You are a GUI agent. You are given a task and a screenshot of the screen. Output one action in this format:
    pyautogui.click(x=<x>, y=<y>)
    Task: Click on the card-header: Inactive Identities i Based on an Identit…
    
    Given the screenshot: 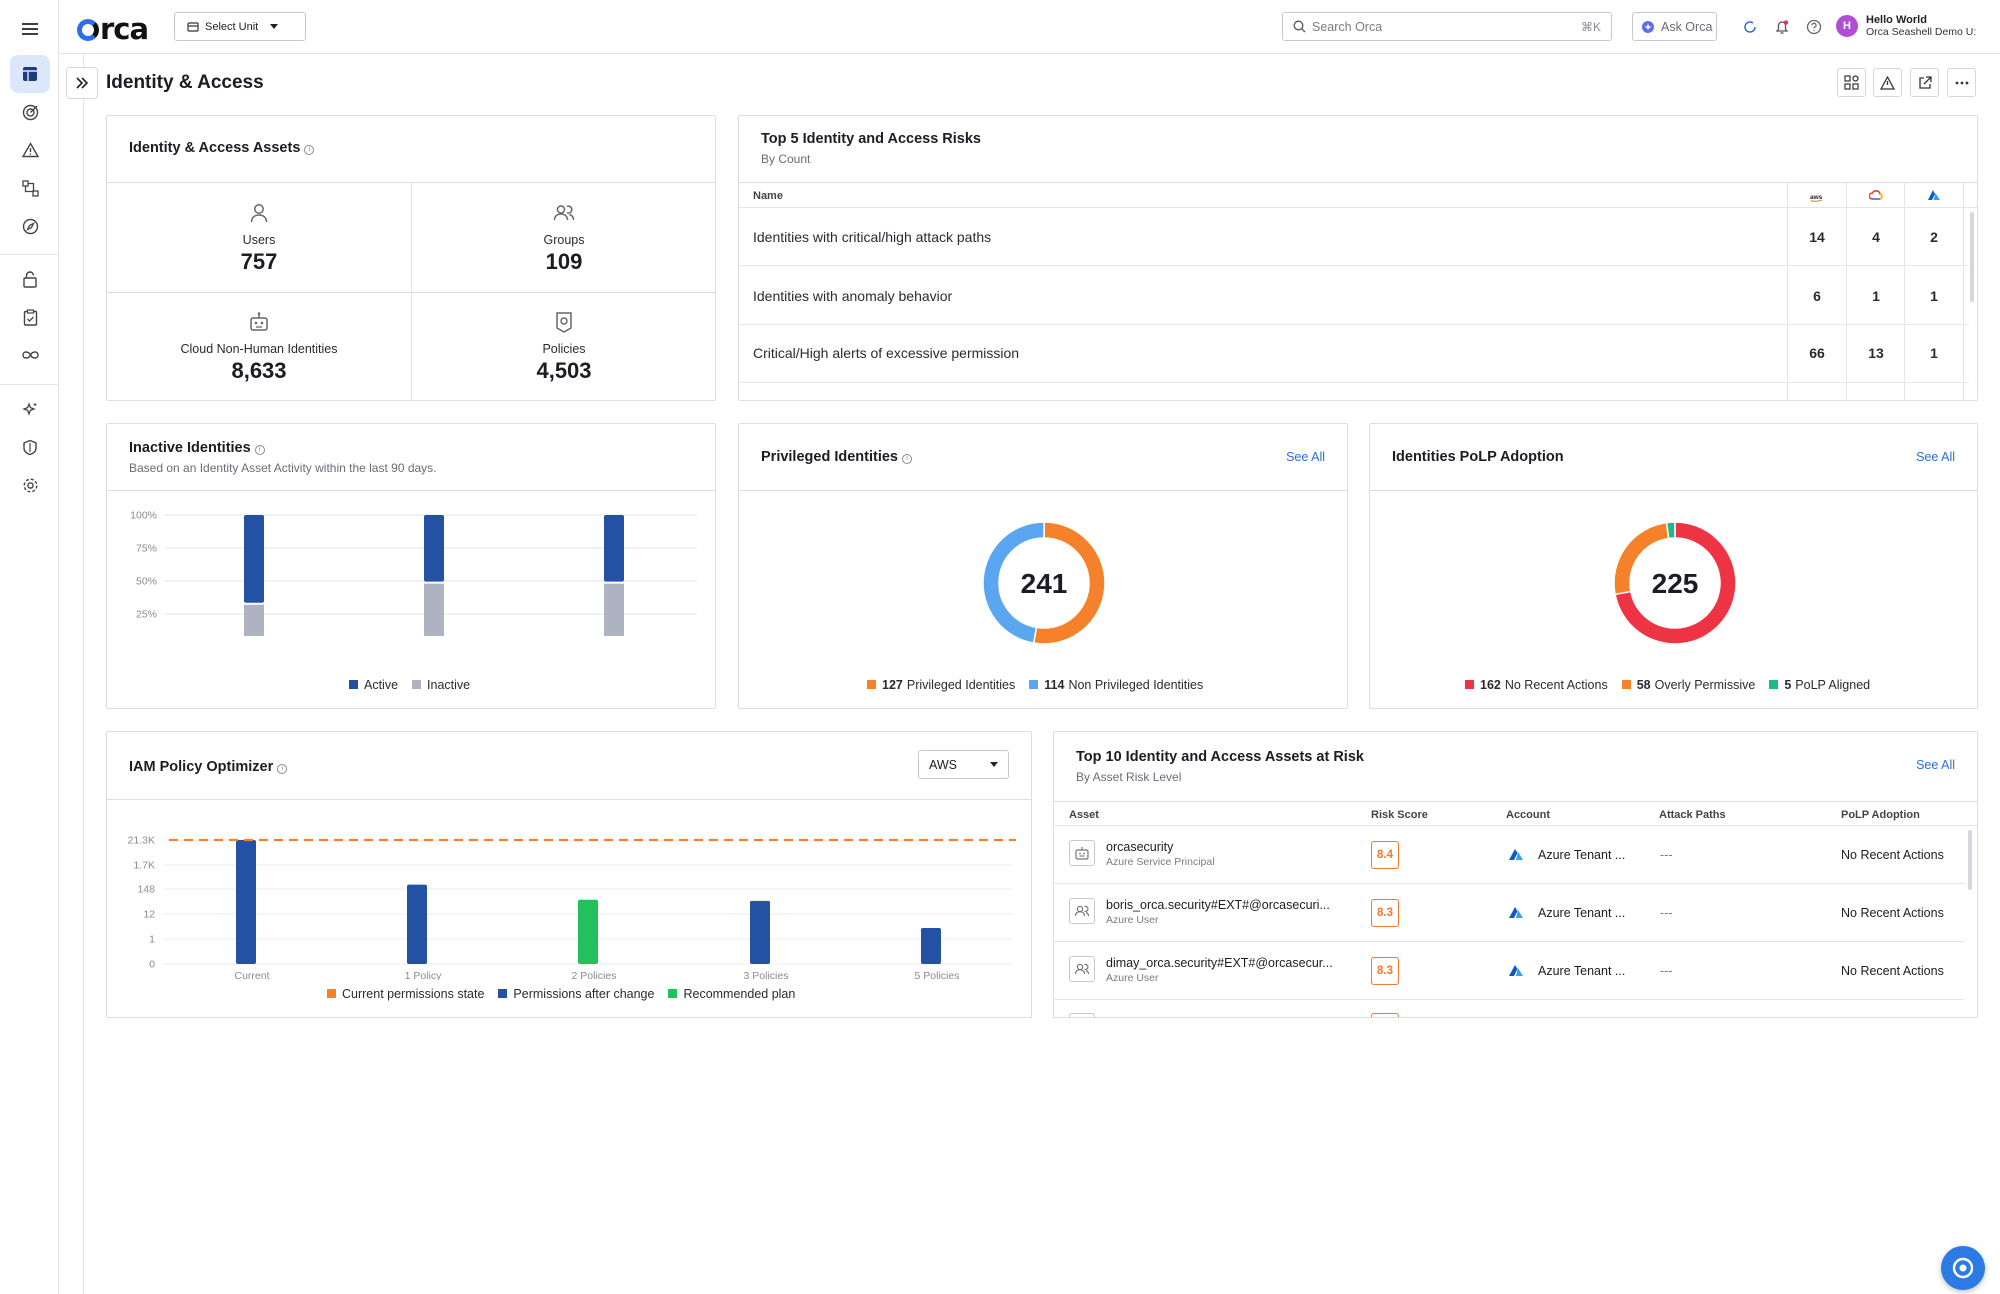 What is the action you would take?
    pyautogui.click(x=411, y=457)
    